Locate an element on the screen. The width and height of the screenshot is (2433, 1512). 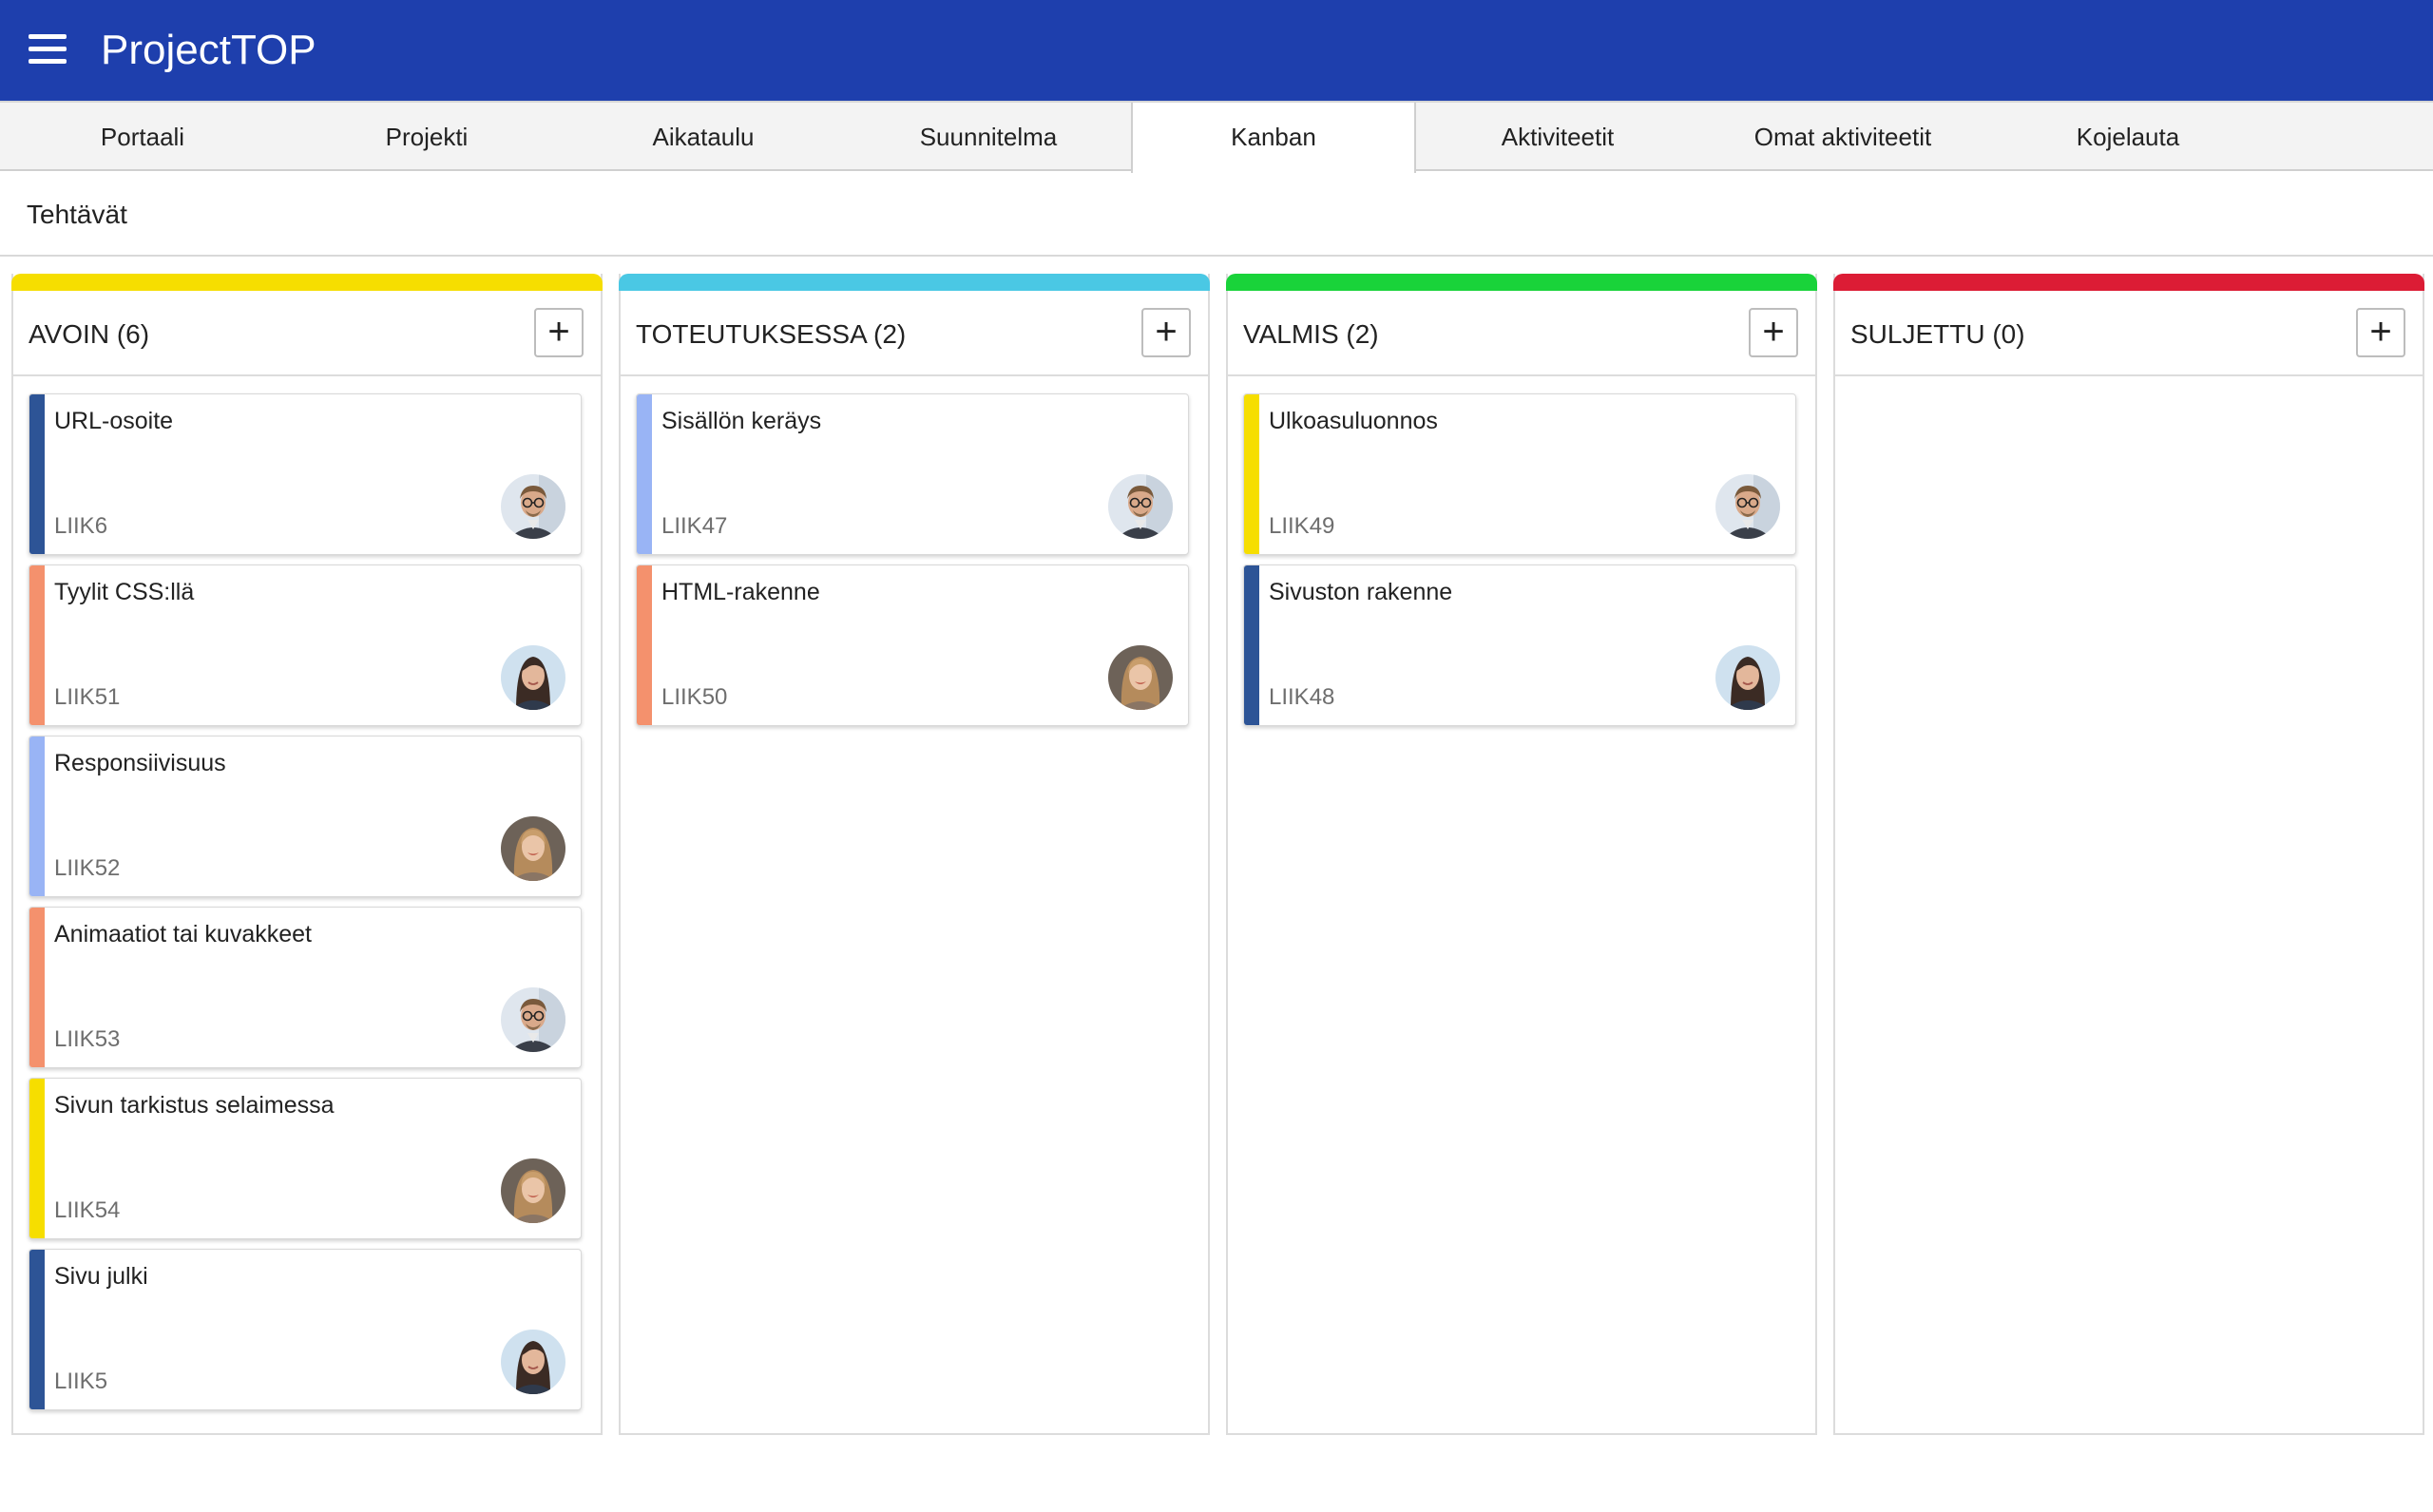
card-id: LIIK48 is located at coordinates (1302, 697).